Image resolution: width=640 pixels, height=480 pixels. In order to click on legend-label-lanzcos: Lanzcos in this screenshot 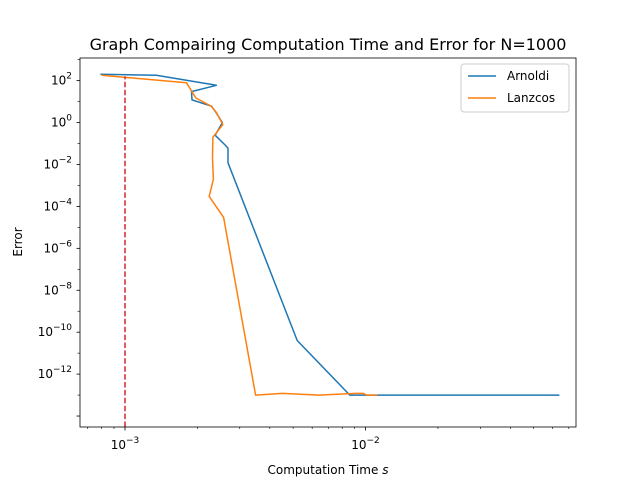, I will do `click(531, 98)`.